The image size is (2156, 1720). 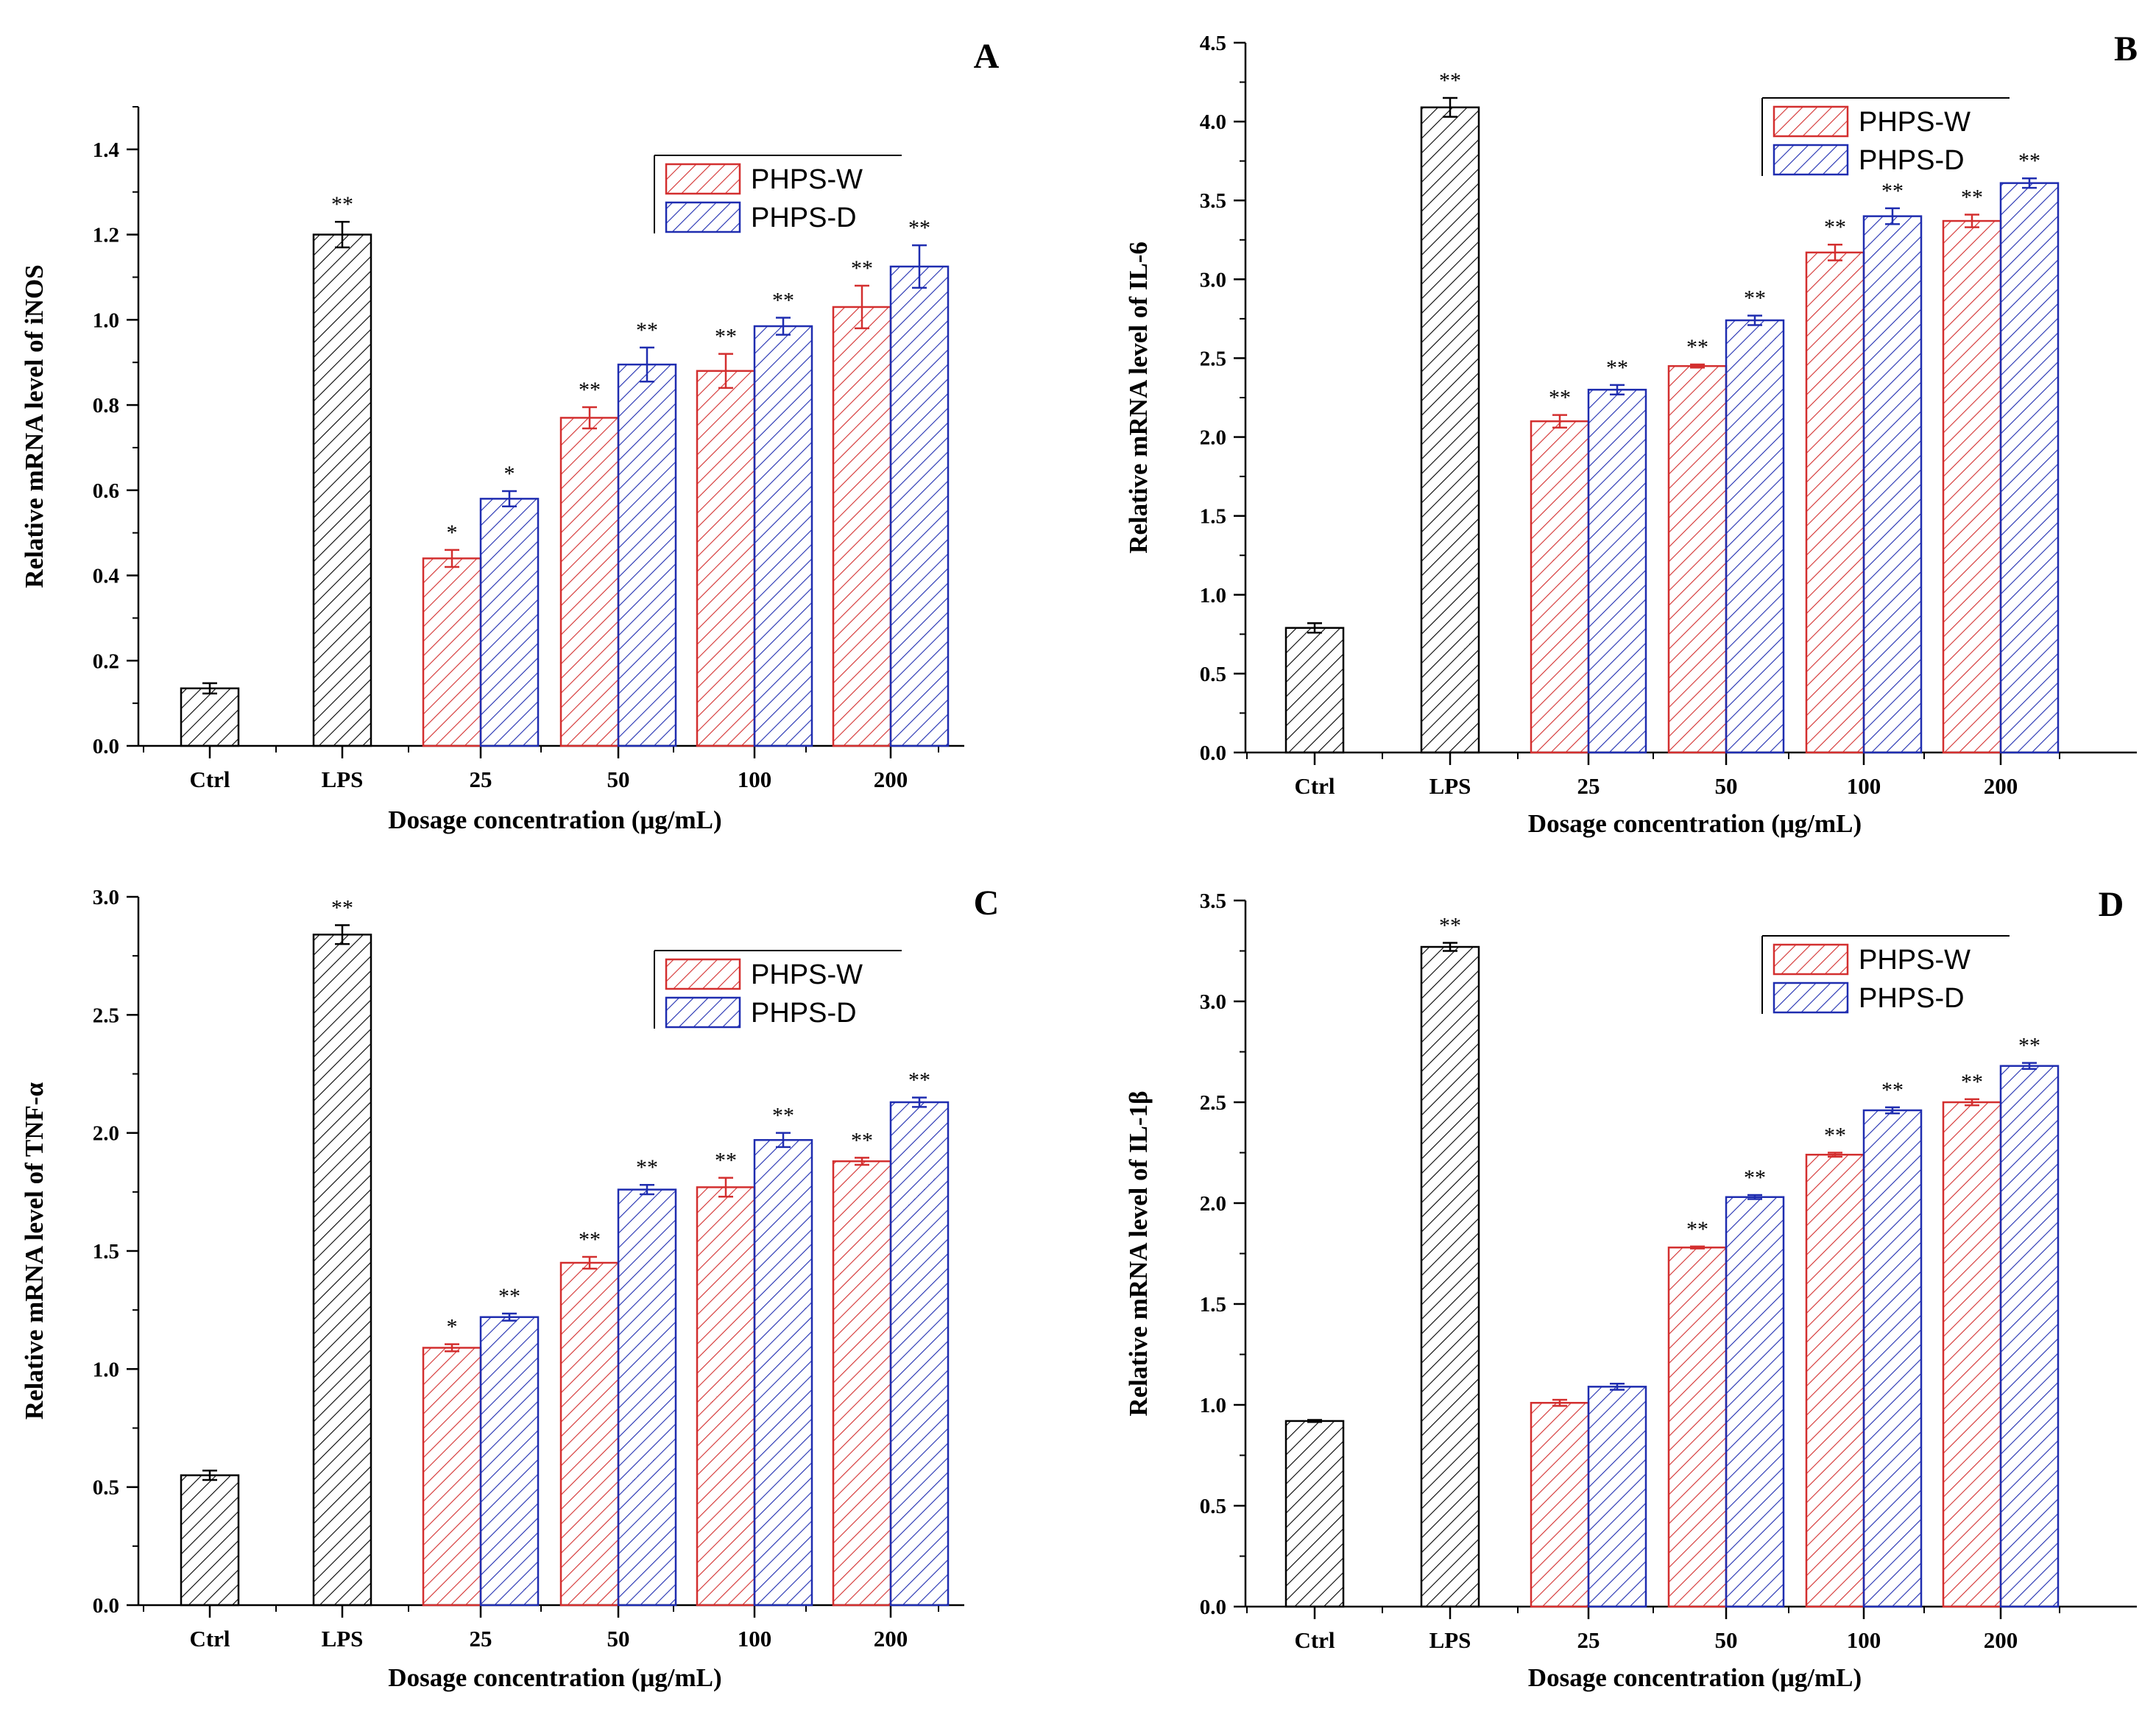 What do you see at coordinates (1213, 43) in the screenshot?
I see `y-tick-label: 4.5` at bounding box center [1213, 43].